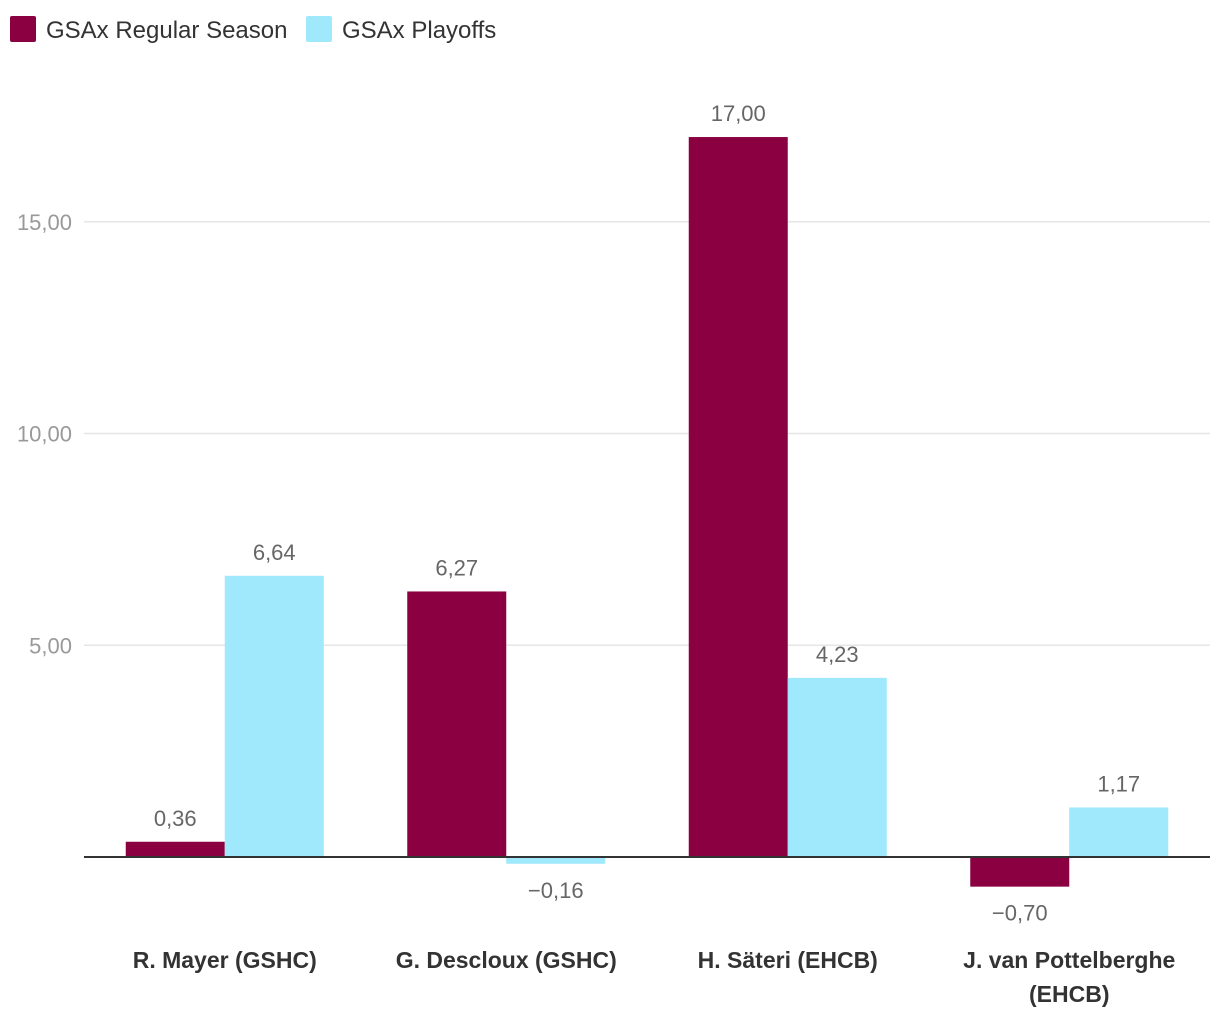 The image size is (1220, 1020). I want to click on bar-gsax-playoffs-g-descloux-gshc, so click(556, 860).